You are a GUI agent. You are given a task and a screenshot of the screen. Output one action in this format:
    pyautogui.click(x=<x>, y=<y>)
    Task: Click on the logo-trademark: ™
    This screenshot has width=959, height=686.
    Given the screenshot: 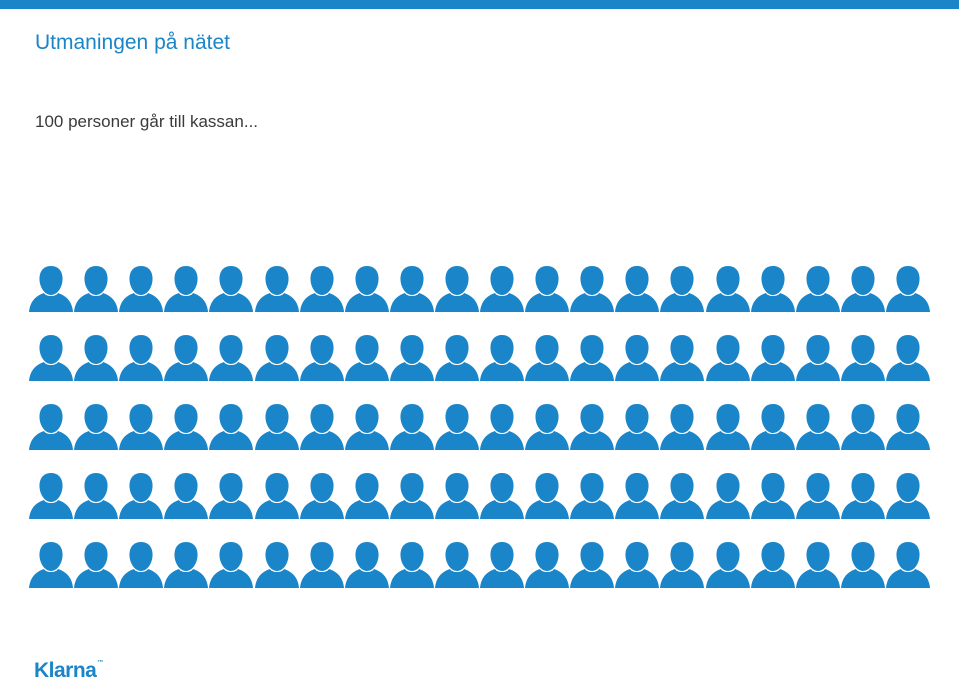 What is the action you would take?
    pyautogui.click(x=100, y=663)
    